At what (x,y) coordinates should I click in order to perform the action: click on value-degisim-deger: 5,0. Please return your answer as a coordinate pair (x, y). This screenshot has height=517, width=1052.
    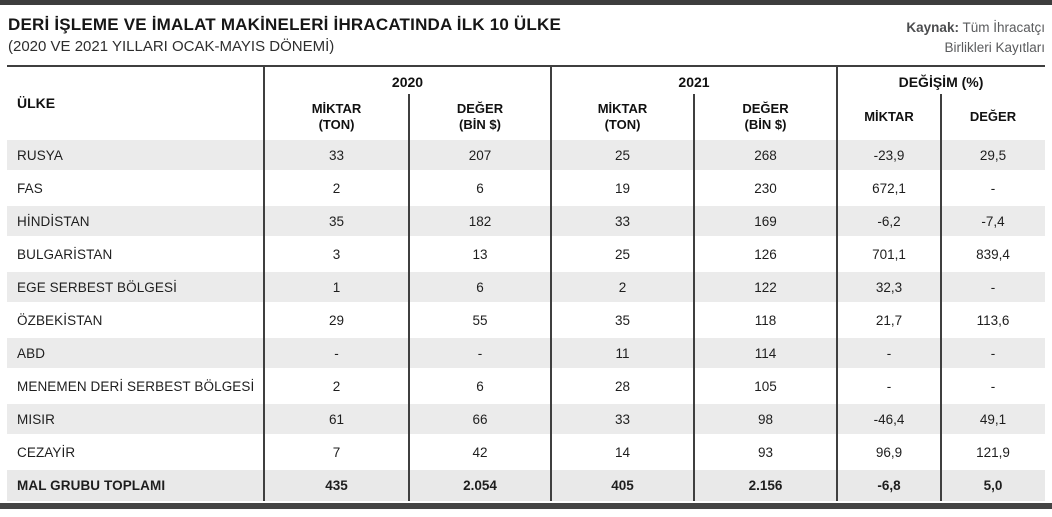
    Looking at the image, I should click on (993, 485).